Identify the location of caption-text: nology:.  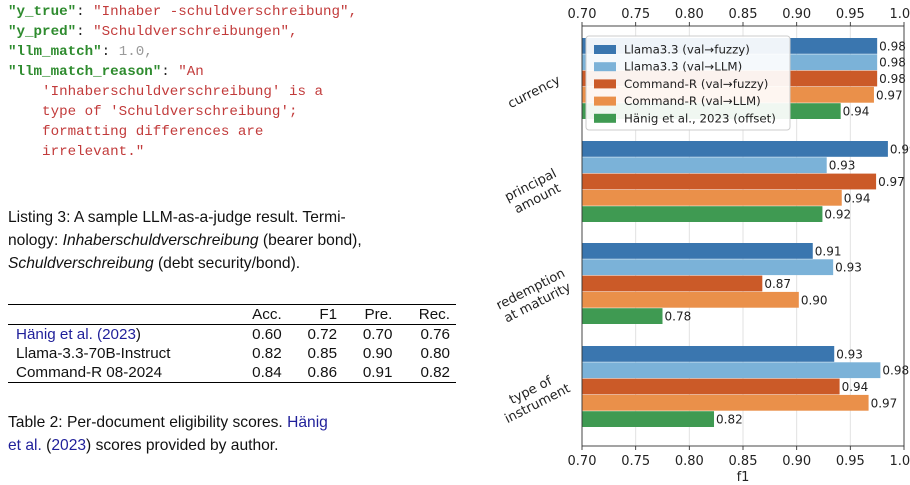
(35, 240).